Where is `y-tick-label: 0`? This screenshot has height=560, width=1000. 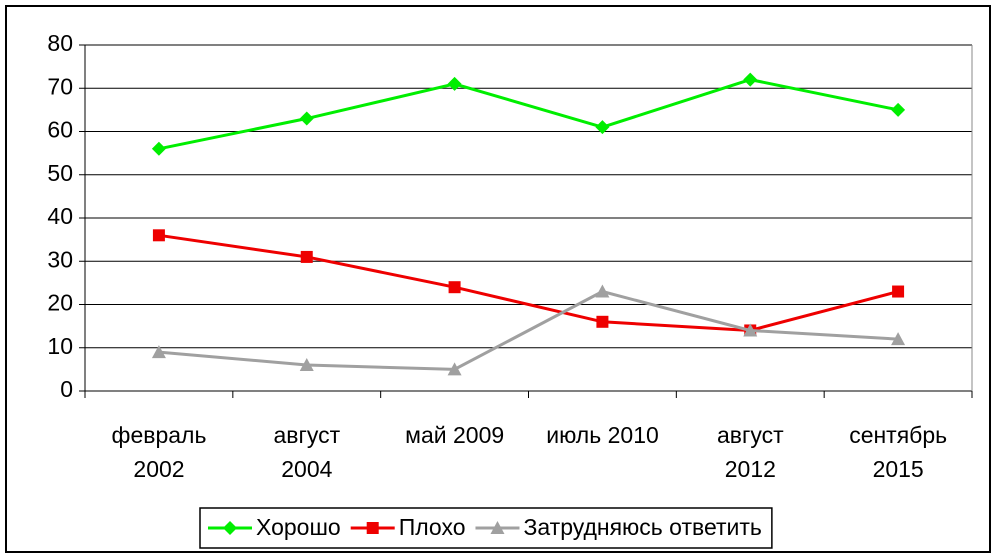 y-tick-label: 0 is located at coordinates (66, 389).